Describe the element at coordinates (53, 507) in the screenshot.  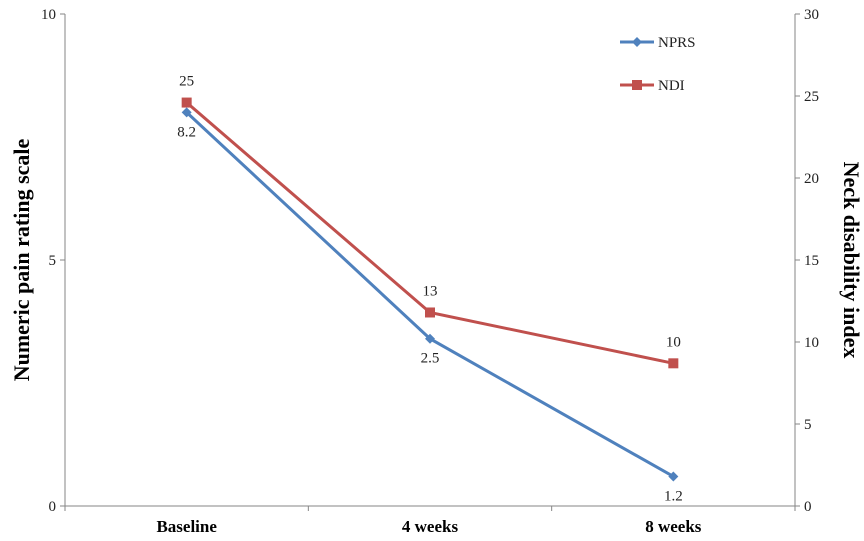
I see `left-tick-label: 0` at that location.